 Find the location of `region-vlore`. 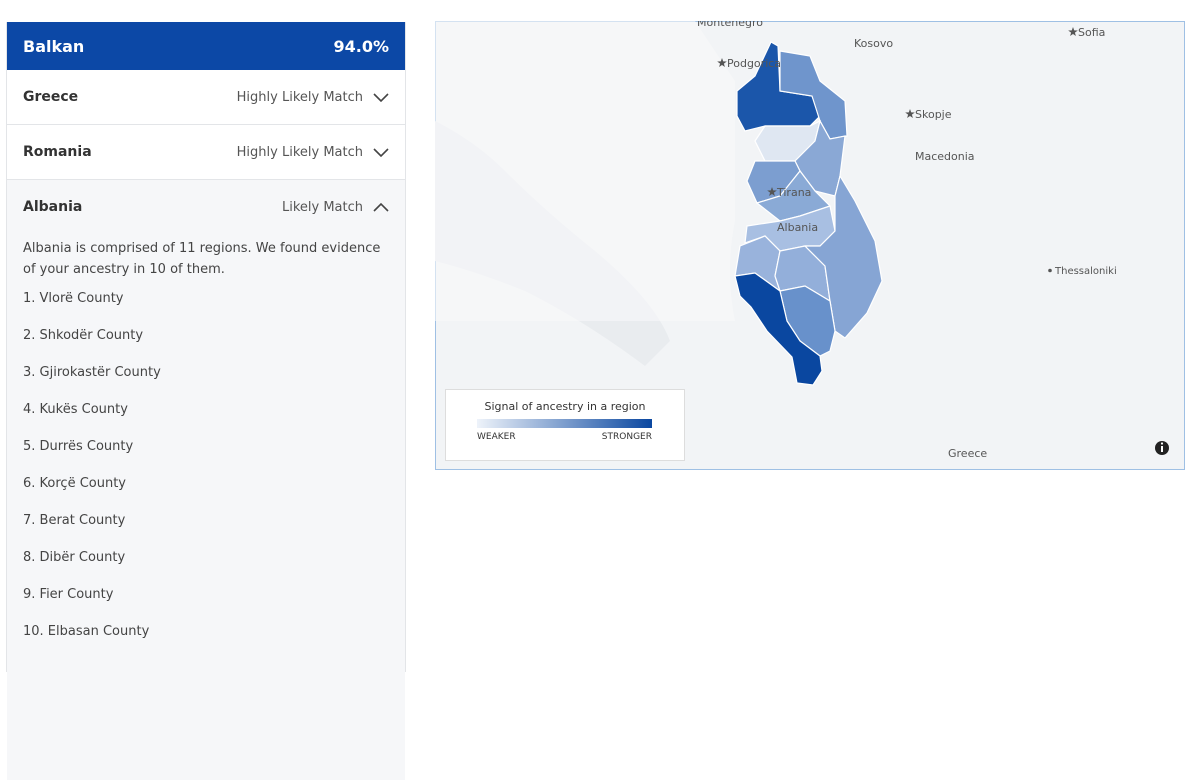

region-vlore is located at coordinates (778, 329).